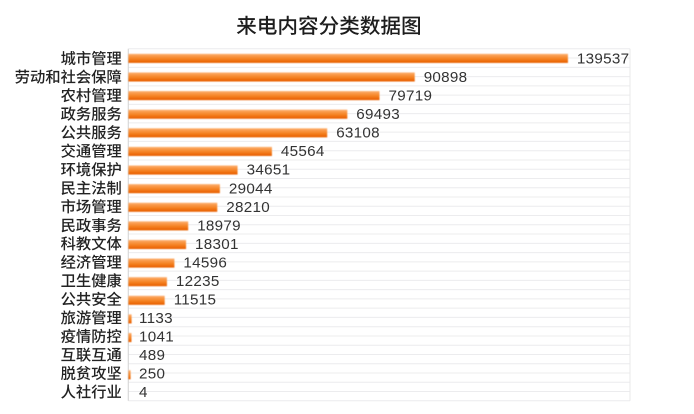 The image size is (694, 414). What do you see at coordinates (446, 77) in the screenshot?
I see `svg-text: 90898` at bounding box center [446, 77].